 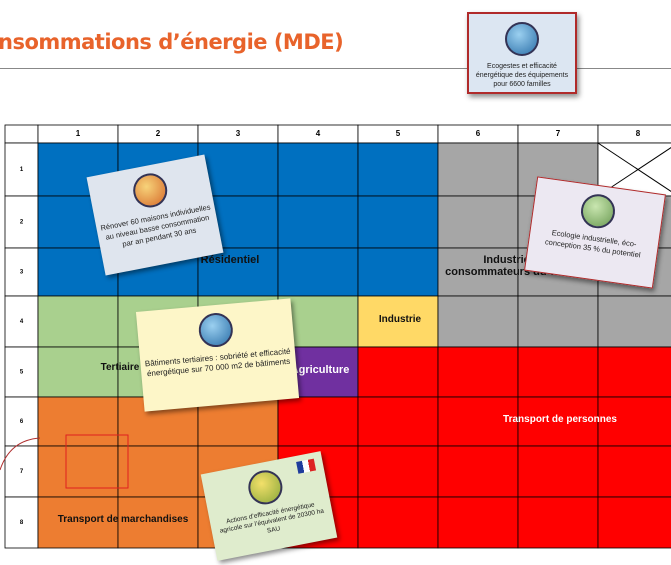 What do you see at coordinates (158, 133) in the screenshot?
I see `column-header: 2` at bounding box center [158, 133].